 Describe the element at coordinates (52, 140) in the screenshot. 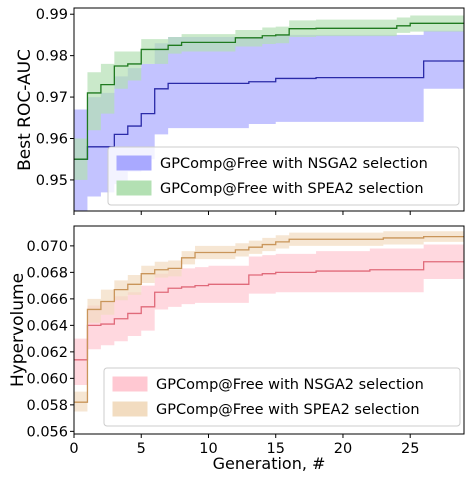

I see `y-tick-label: 0.96` at that location.